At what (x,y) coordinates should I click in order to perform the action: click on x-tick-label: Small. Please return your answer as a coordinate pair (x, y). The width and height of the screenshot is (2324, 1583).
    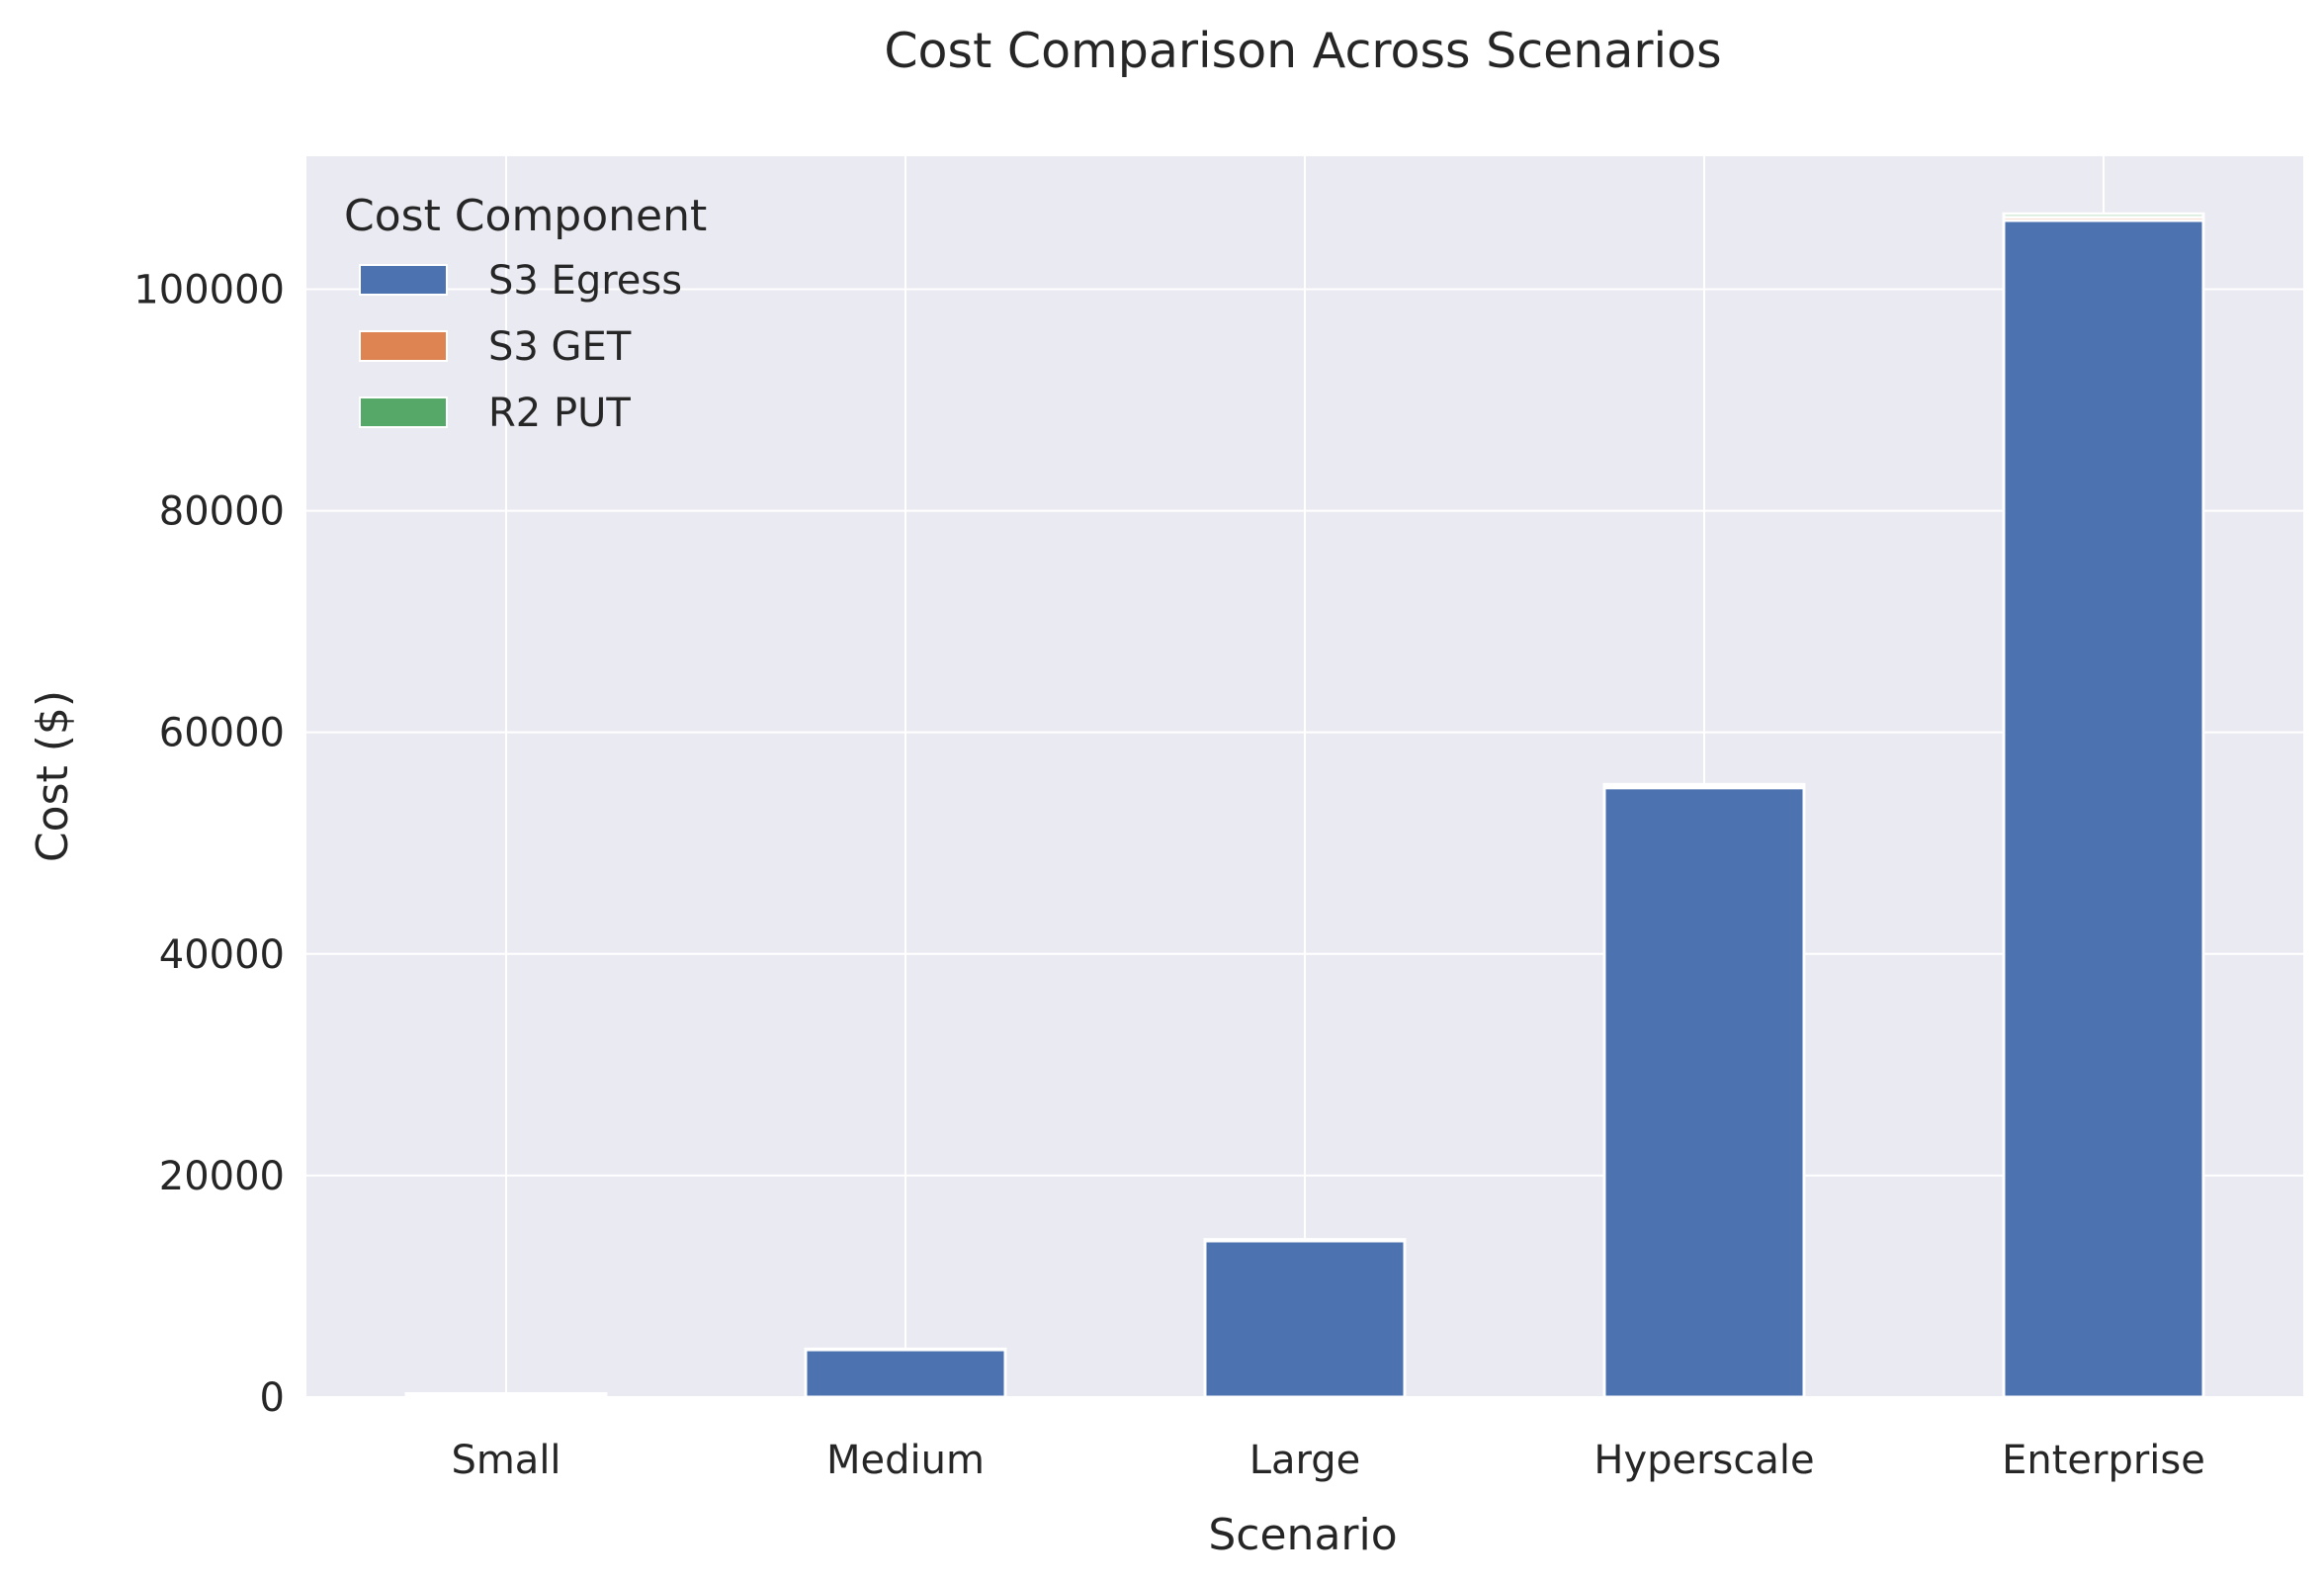
    Looking at the image, I should click on (505, 1460).